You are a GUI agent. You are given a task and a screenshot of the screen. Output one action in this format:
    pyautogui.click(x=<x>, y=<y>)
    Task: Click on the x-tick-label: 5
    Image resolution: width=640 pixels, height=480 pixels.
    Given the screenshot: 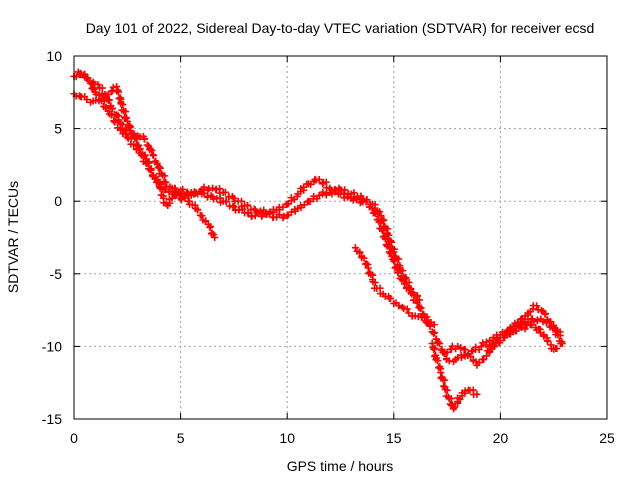 What is the action you would take?
    pyautogui.click(x=181, y=438)
    